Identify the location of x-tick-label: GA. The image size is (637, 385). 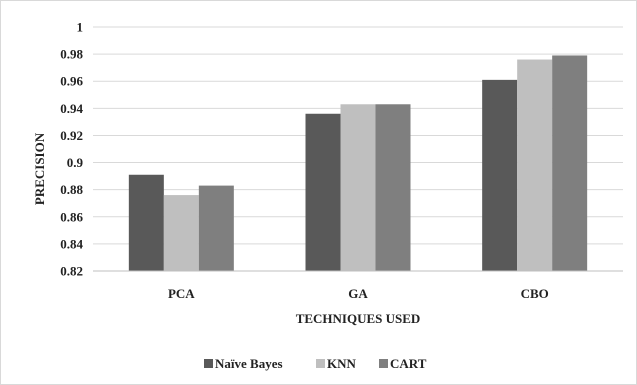
(358, 293).